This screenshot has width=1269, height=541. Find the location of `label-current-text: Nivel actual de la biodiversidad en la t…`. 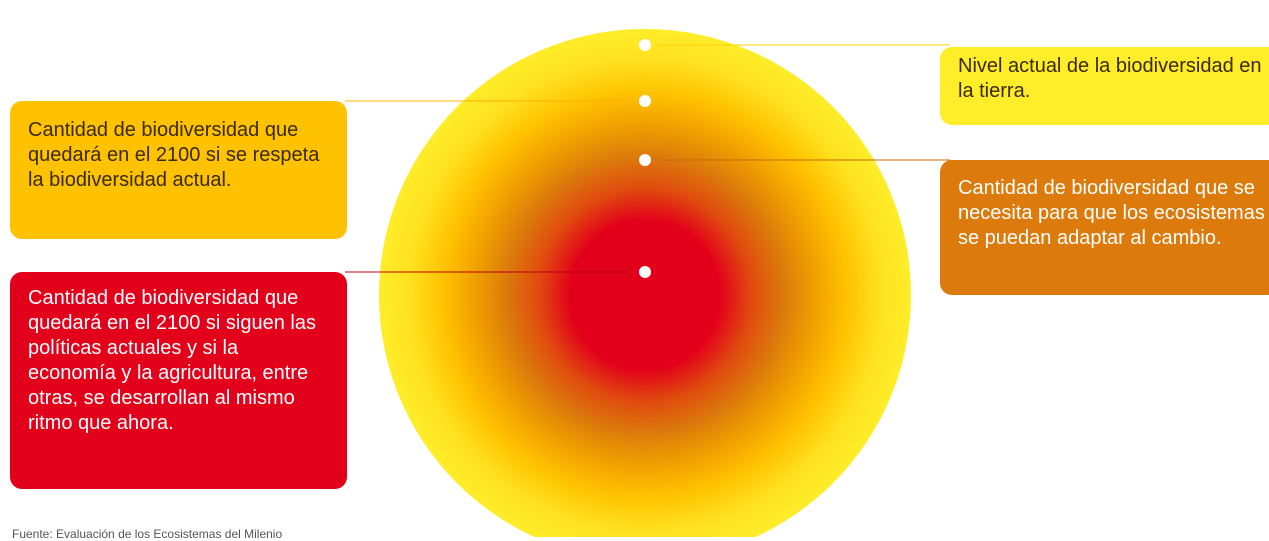

label-current-text: Nivel actual de la biodiversidad en la t… is located at coordinates (1110, 78).